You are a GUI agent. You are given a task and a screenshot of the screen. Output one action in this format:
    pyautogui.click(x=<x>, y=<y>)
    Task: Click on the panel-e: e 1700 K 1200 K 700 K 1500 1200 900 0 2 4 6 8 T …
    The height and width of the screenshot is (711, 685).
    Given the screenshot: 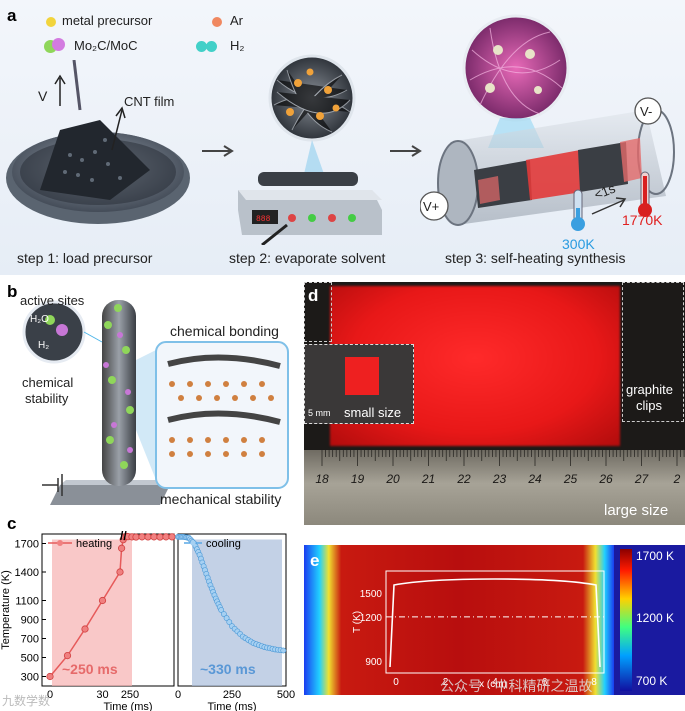 What is the action you would take?
    pyautogui.click(x=494, y=620)
    